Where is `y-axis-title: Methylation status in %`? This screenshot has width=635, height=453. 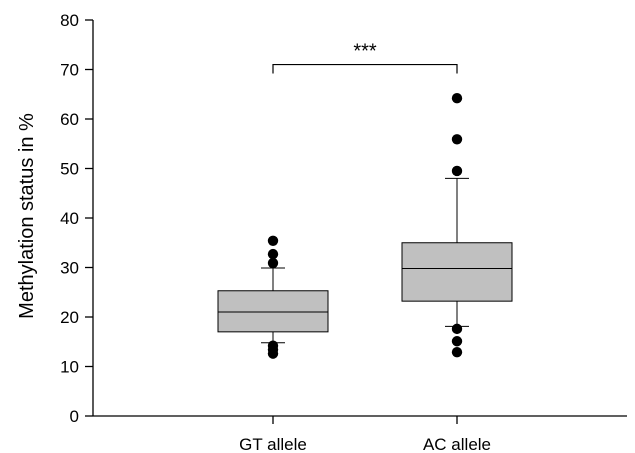 y-axis-title: Methylation status in % is located at coordinates (27, 216).